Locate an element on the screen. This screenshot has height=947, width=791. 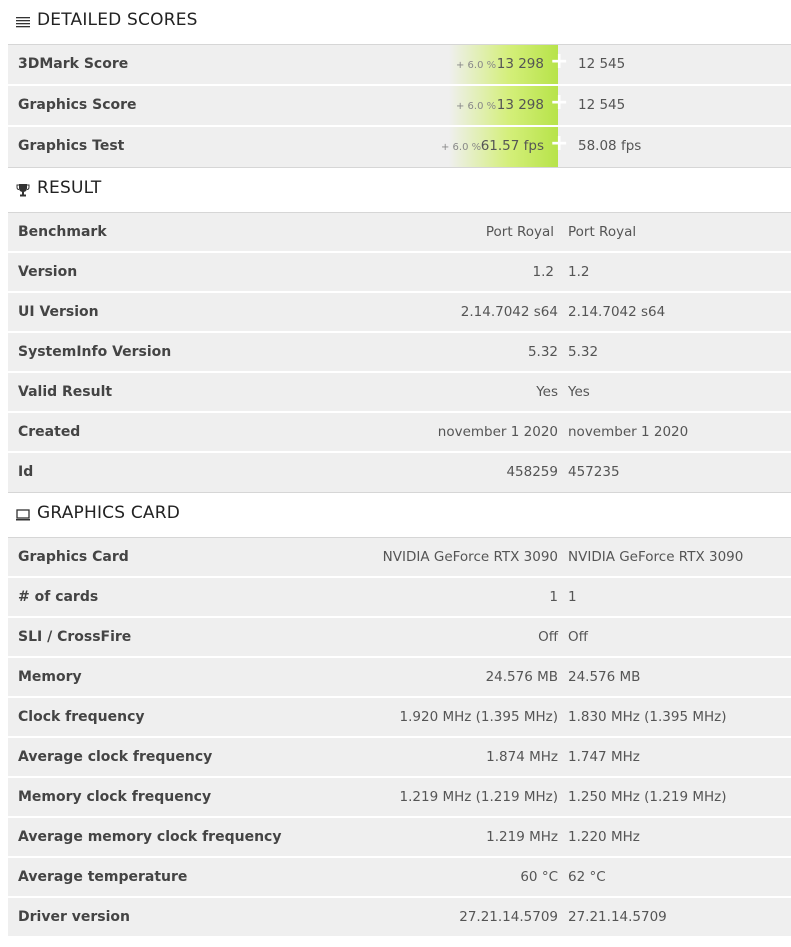
row-label: Created is located at coordinates (49, 432).